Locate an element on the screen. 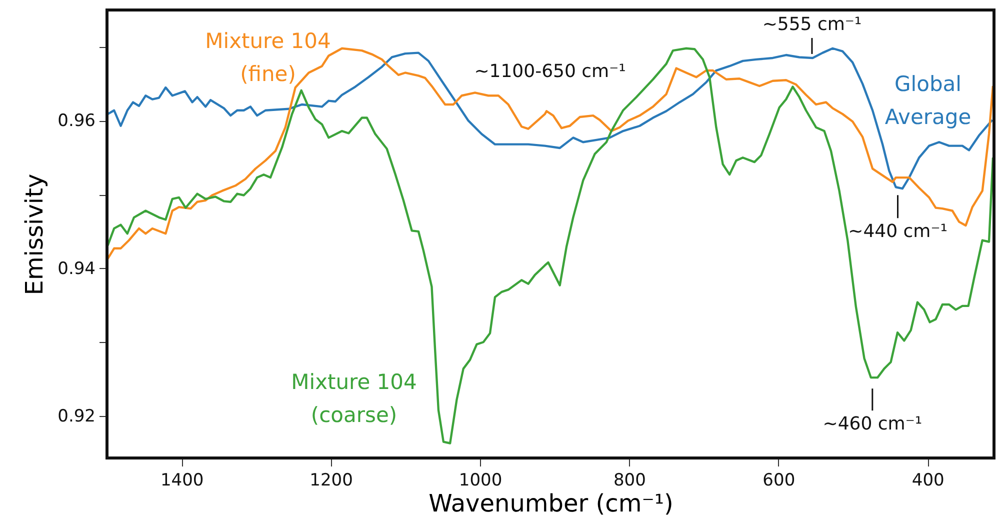  x-tick-label: 1200 is located at coordinates (331, 480).